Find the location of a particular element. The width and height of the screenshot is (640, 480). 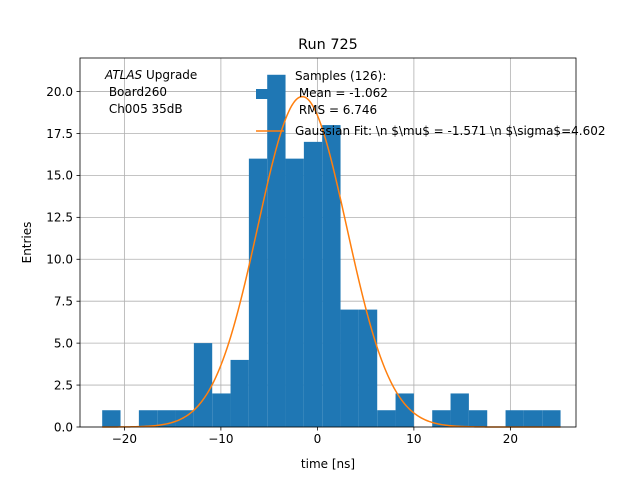

legend-samples-line2: Mean = -1.062 is located at coordinates (341, 93).